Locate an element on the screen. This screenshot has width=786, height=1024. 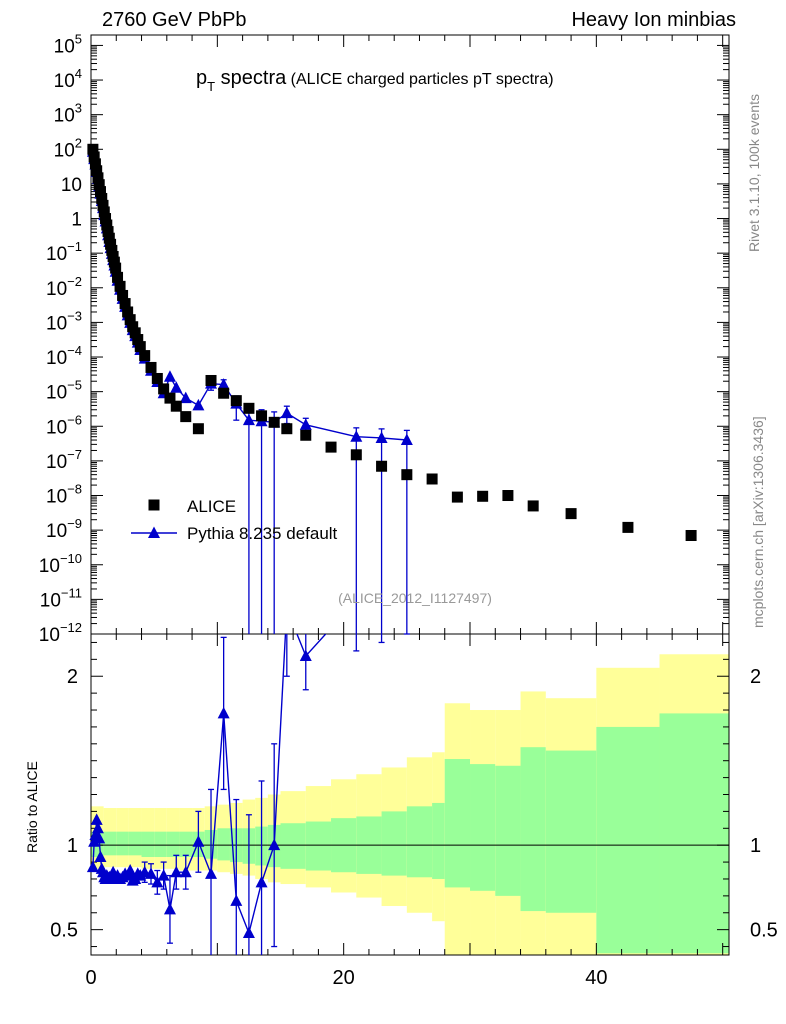
ratio-y-tick-label: 1 is located at coordinates (72, 846).